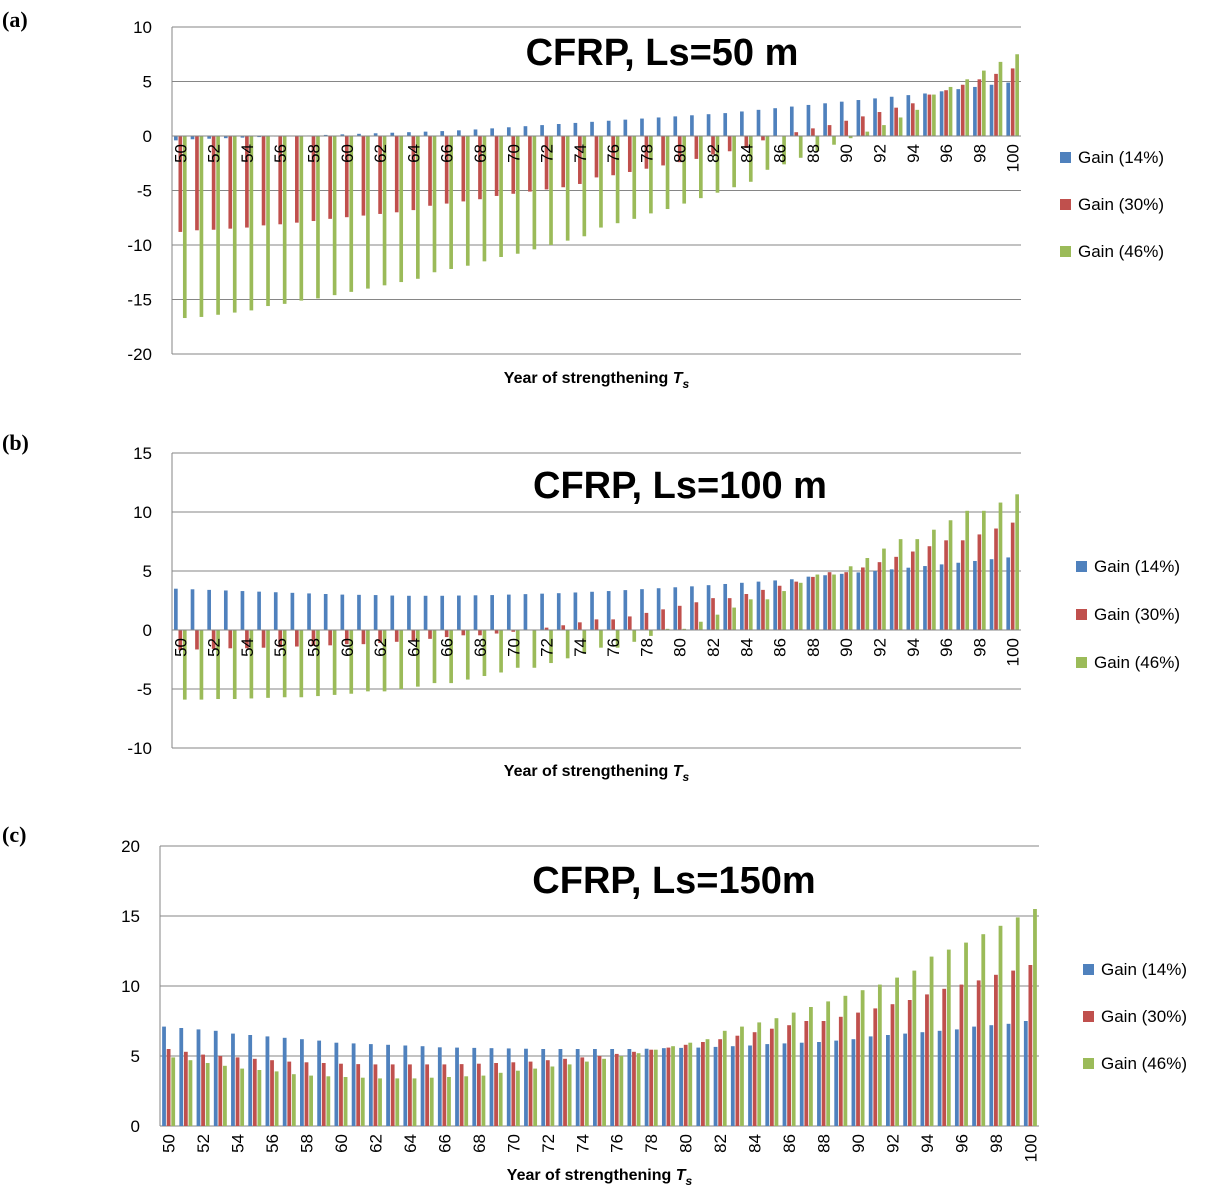 This screenshot has height=1192, width=1213. What do you see at coordinates (662, 53) in the screenshot?
I see `chart-title: CFRP, Ls=50 m` at bounding box center [662, 53].